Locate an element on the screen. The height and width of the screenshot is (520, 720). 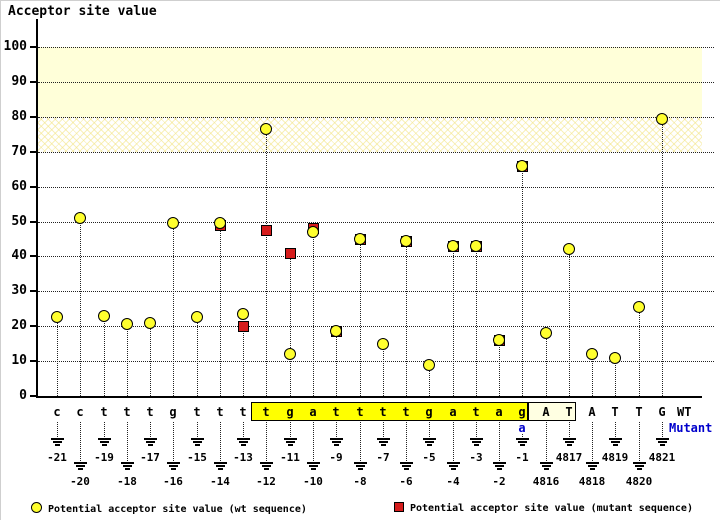
position-label: -16 is located at coordinates (173, 481).